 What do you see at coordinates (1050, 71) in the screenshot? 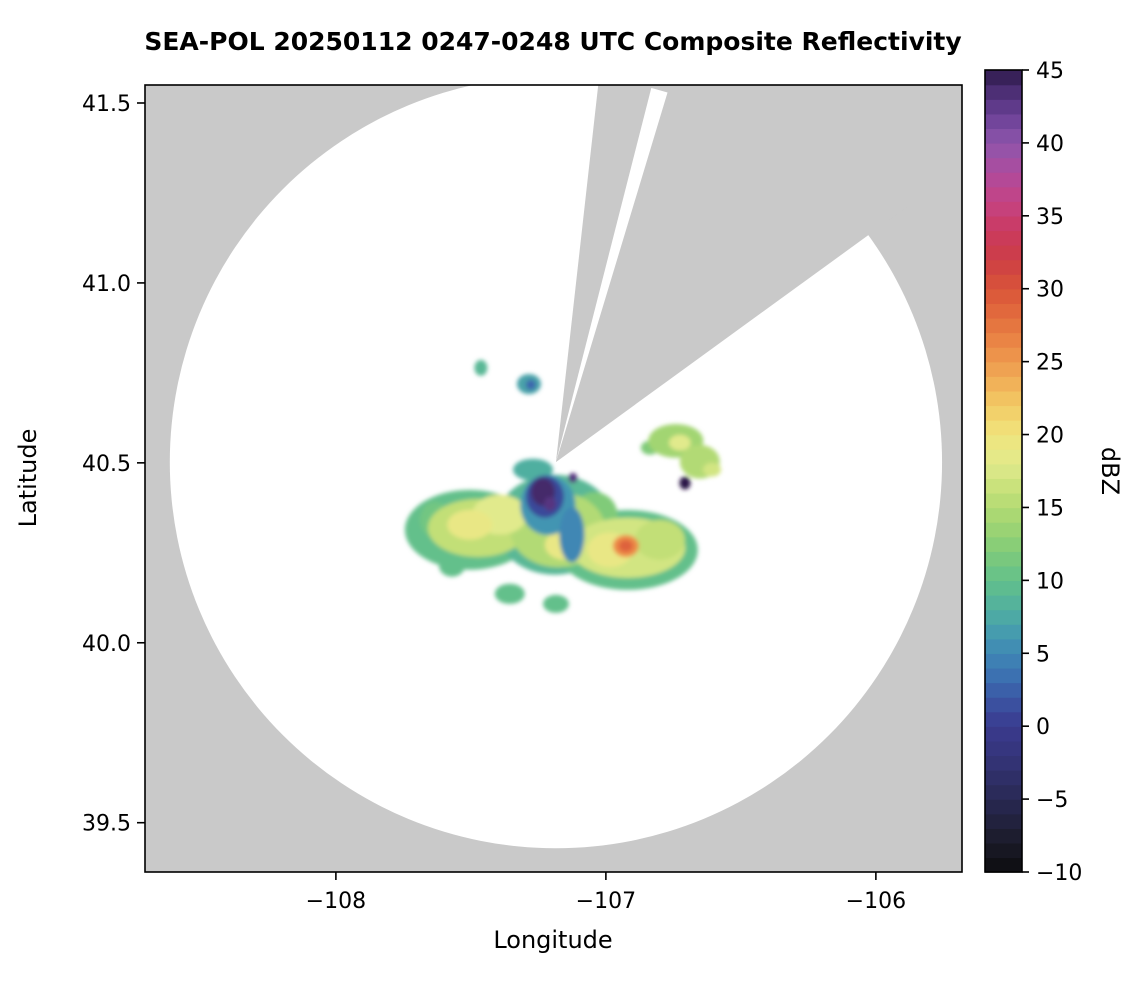
I see `colorbar-tick-label: 45` at bounding box center [1050, 71].